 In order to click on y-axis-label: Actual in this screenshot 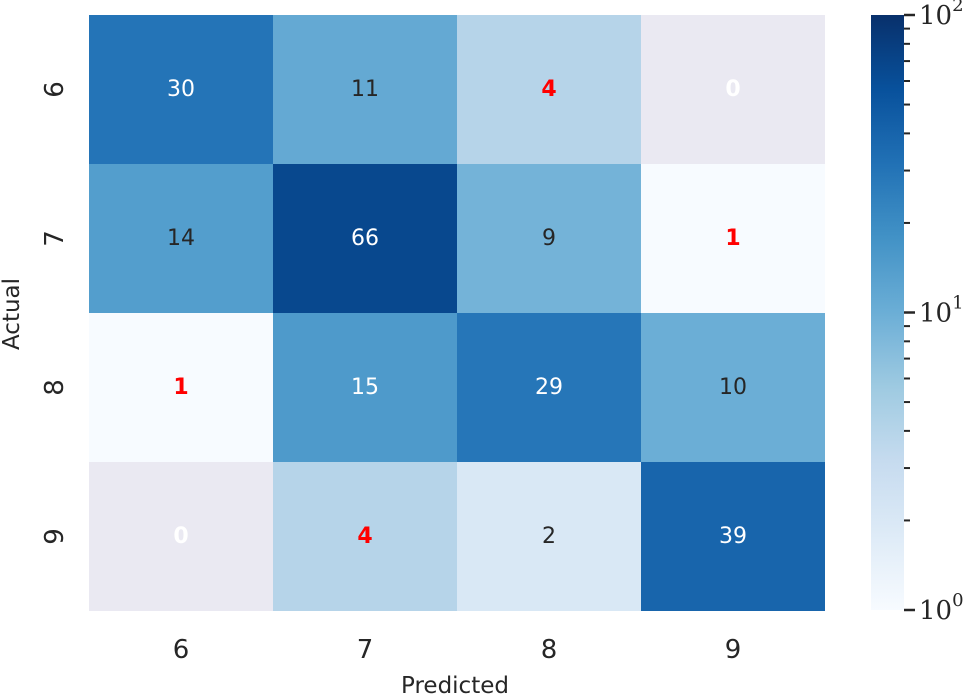, I will do `click(12, 314)`.